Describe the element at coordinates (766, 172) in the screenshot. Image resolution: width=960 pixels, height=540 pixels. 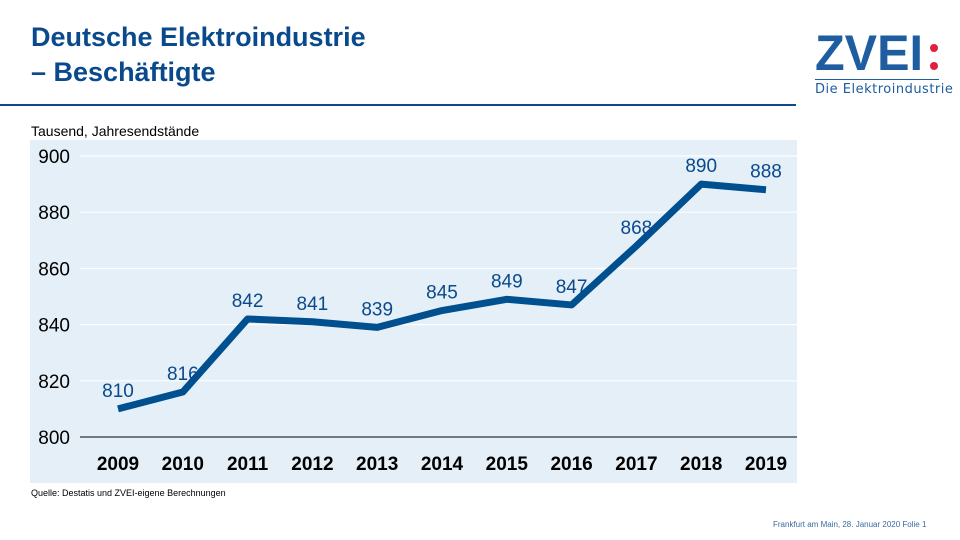
I see `data-label: 888` at that location.